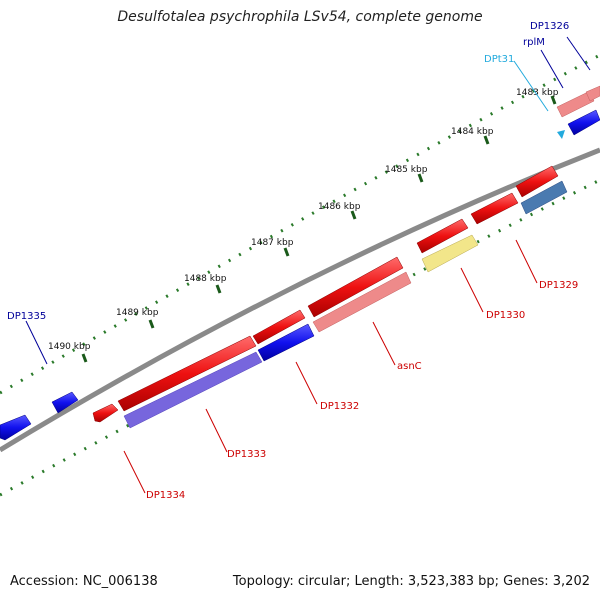 This screenshot has height=600, width=600. What do you see at coordinates (187, 373) in the screenshot?
I see `gene-DP1333-shape` at bounding box center [187, 373].